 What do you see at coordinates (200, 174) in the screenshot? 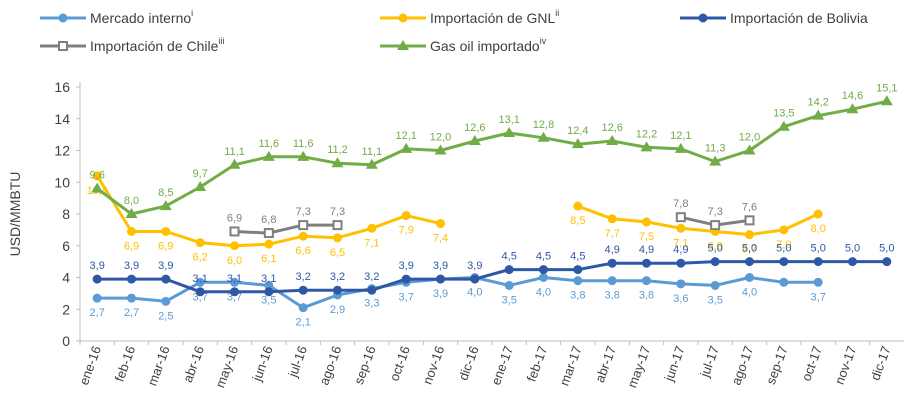
I see `data-label: 9,7` at bounding box center [200, 174].